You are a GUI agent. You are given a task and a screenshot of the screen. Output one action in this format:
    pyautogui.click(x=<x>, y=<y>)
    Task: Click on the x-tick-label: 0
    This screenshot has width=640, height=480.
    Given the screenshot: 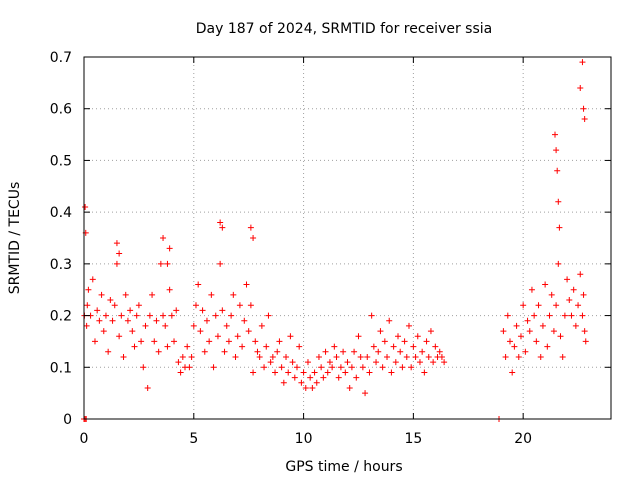 What is the action you would take?
    pyautogui.click(x=84, y=439)
    